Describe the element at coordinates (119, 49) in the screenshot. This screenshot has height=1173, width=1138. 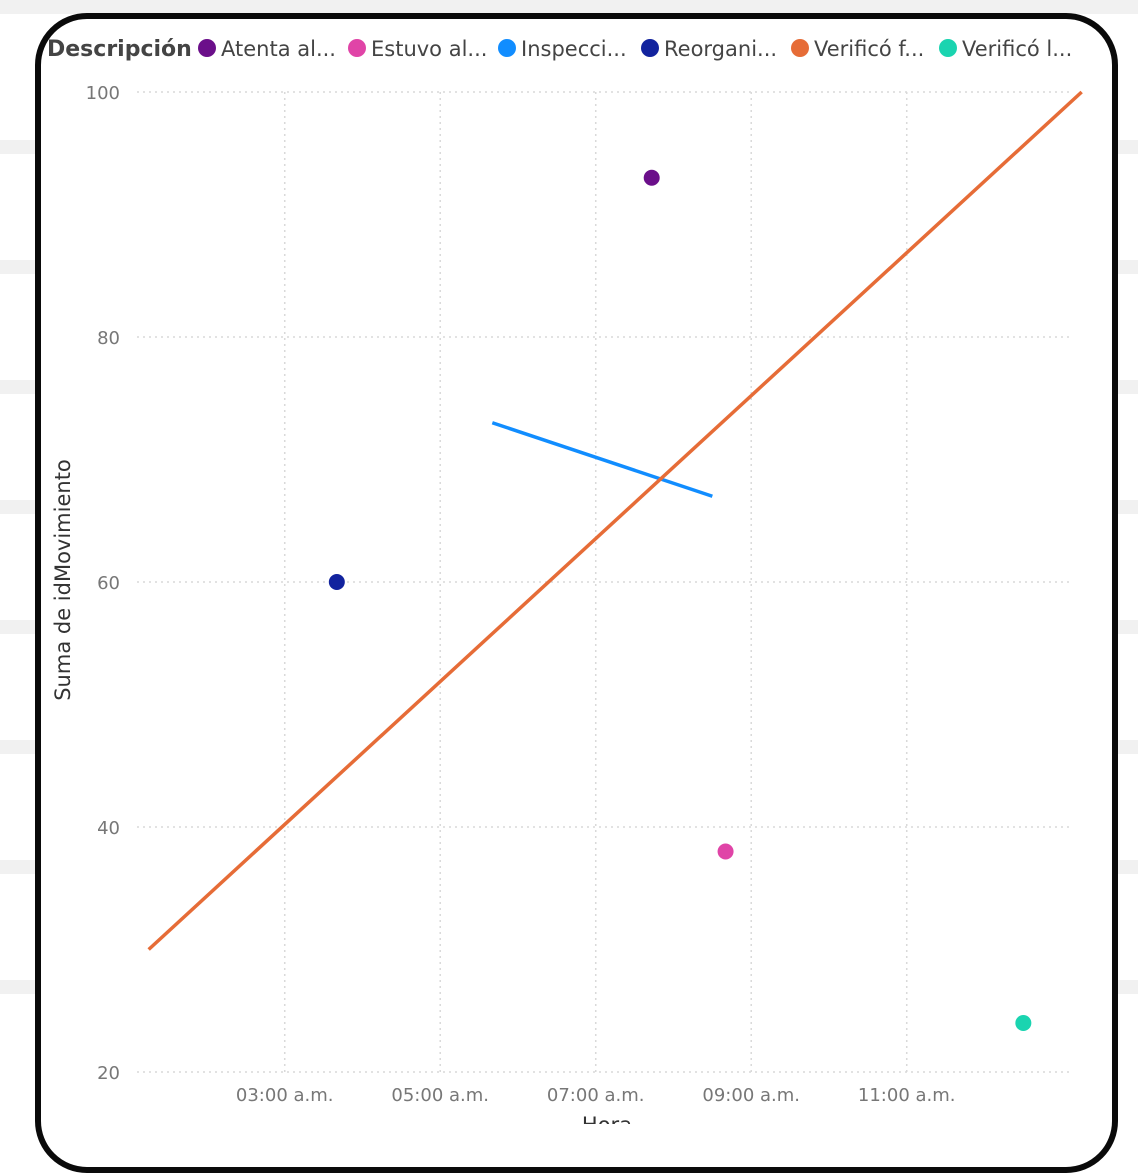
I see `legend-title: Descripción` at that location.